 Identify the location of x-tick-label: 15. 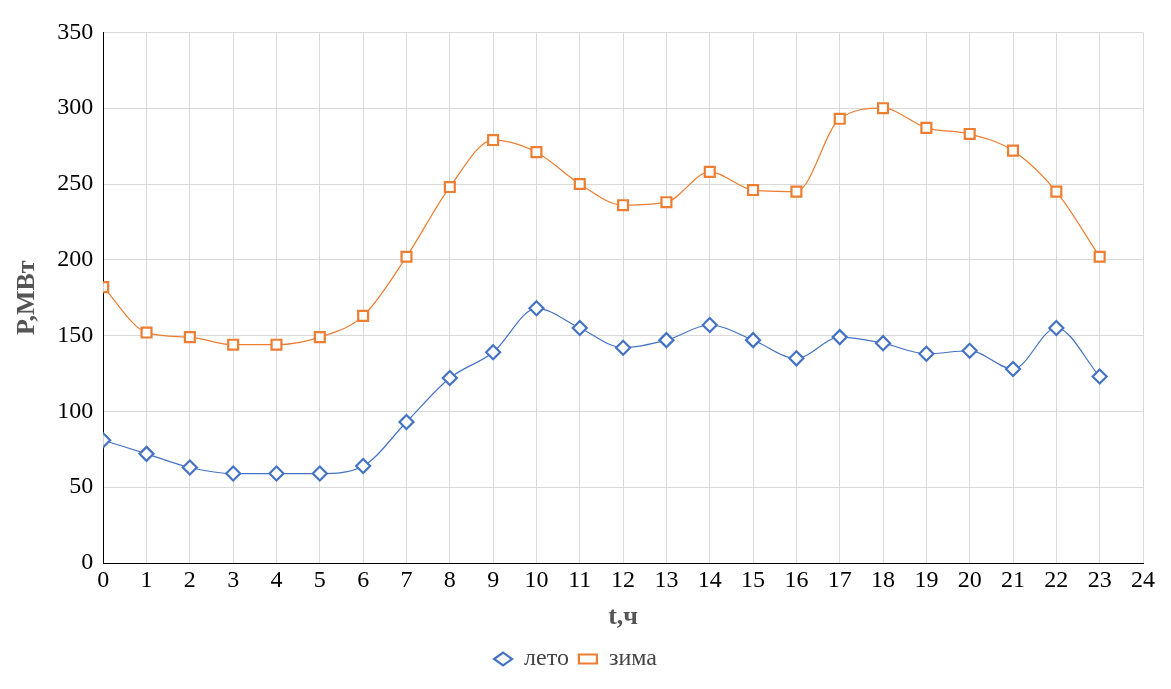
(753, 578).